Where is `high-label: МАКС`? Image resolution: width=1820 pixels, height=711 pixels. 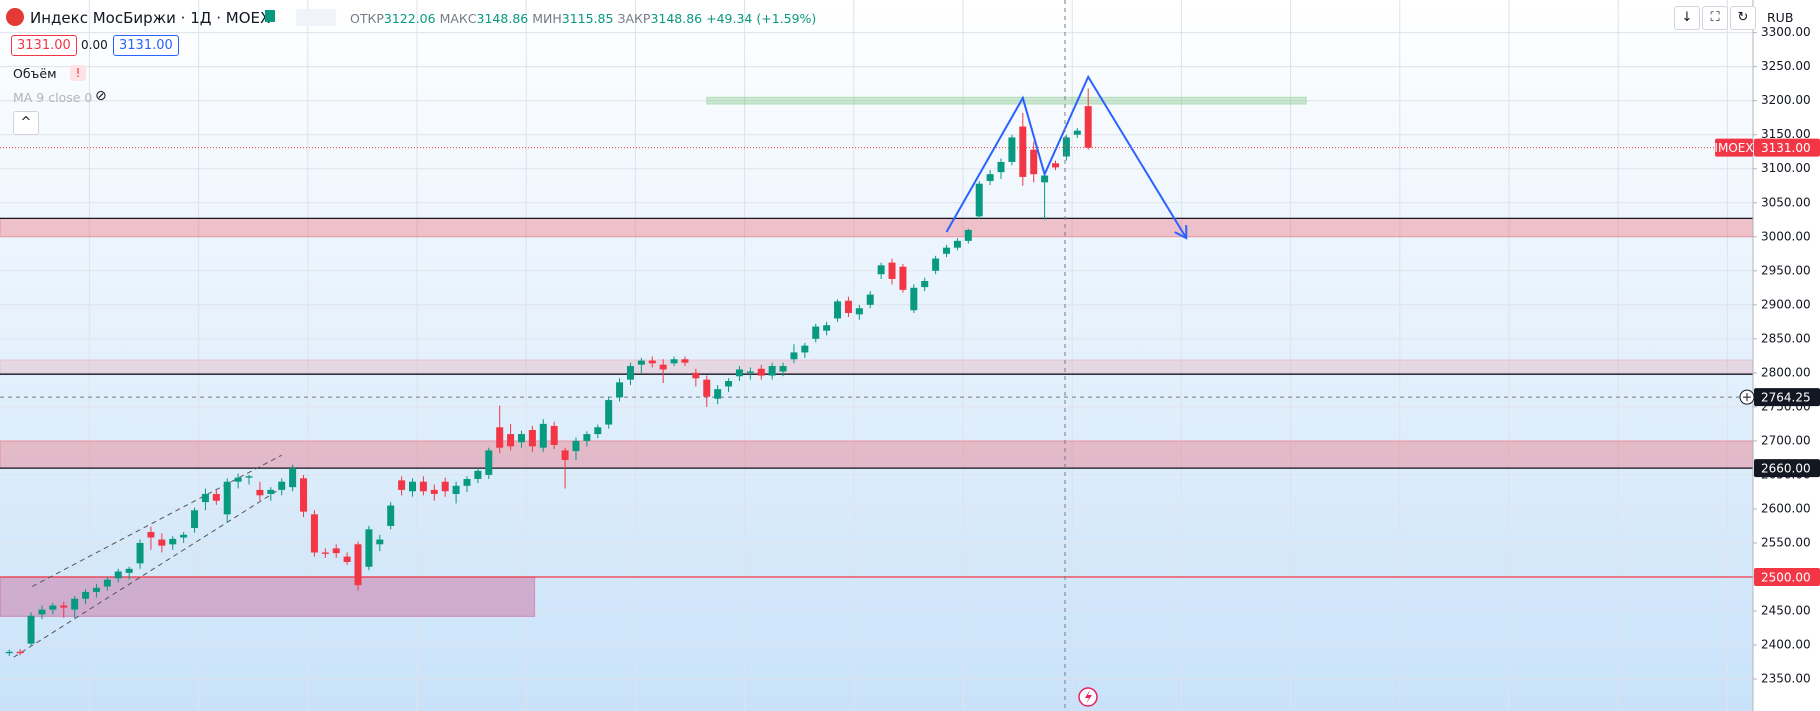
high-label: МАКС is located at coordinates (458, 18).